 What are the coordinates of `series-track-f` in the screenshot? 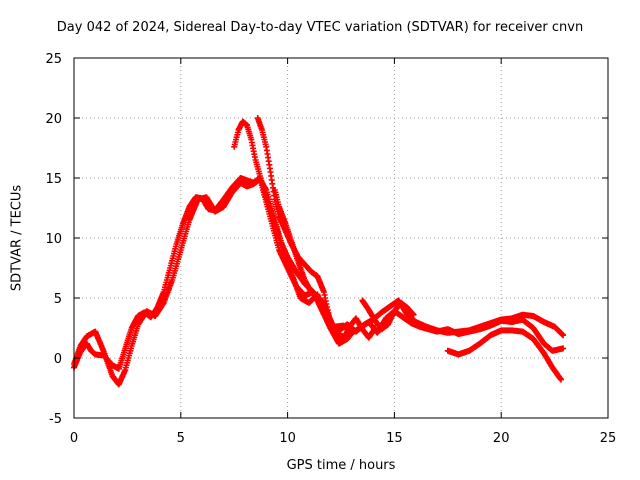 It's located at (388, 315).